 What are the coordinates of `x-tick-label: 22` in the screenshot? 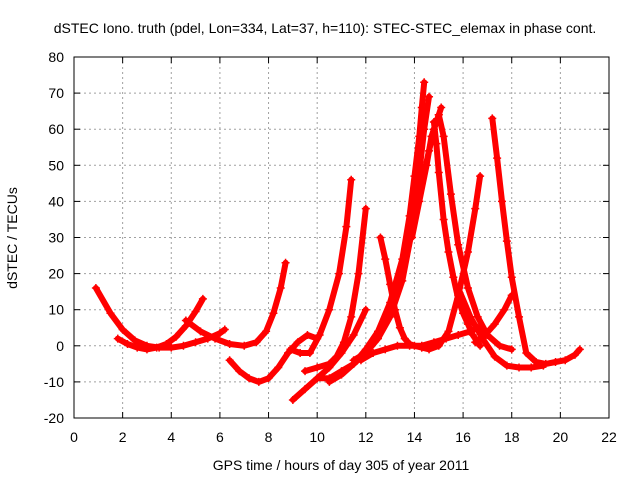 It's located at (609, 437).